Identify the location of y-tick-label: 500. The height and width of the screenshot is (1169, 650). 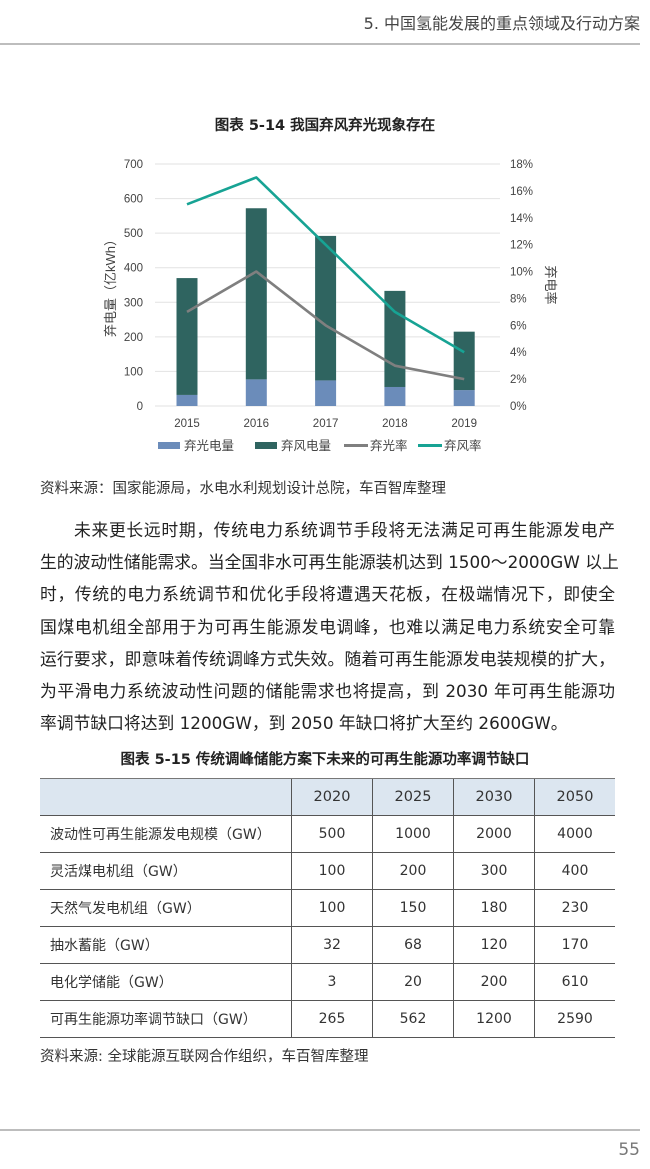
(133, 234).